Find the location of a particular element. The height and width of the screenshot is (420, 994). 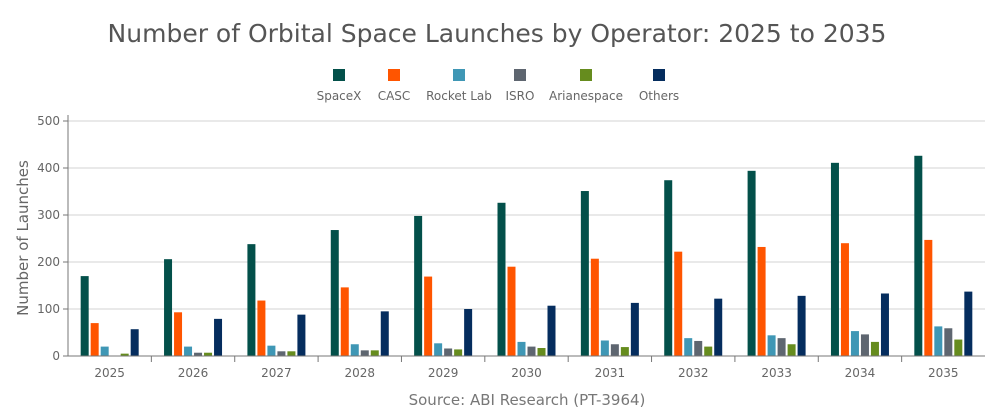

x-tick-label: 2034 is located at coordinates (860, 373).